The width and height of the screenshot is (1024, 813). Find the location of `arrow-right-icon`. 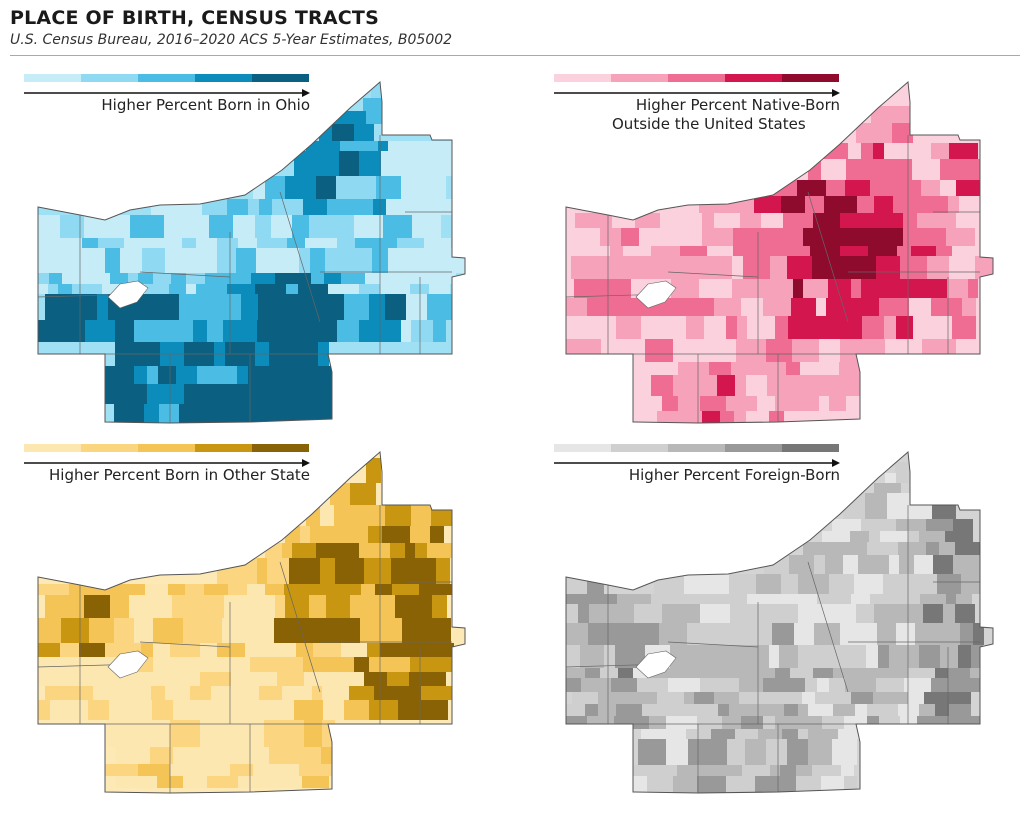

arrow-right-icon is located at coordinates (167, 463).